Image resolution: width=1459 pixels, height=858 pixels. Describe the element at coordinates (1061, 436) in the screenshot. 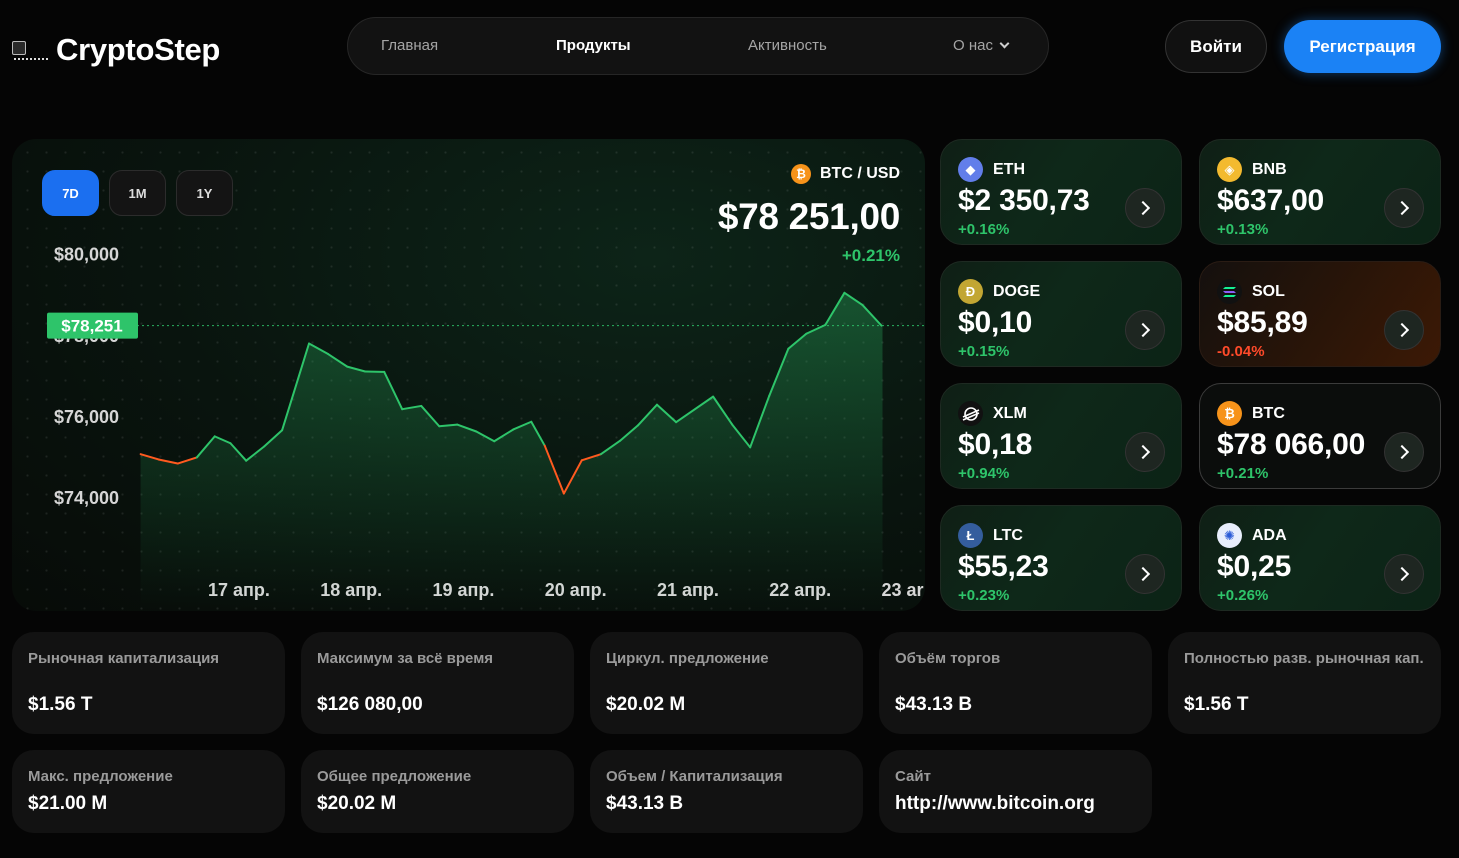

I see `coin-card-xlm: XLM $0,18 +0.94%` at that location.